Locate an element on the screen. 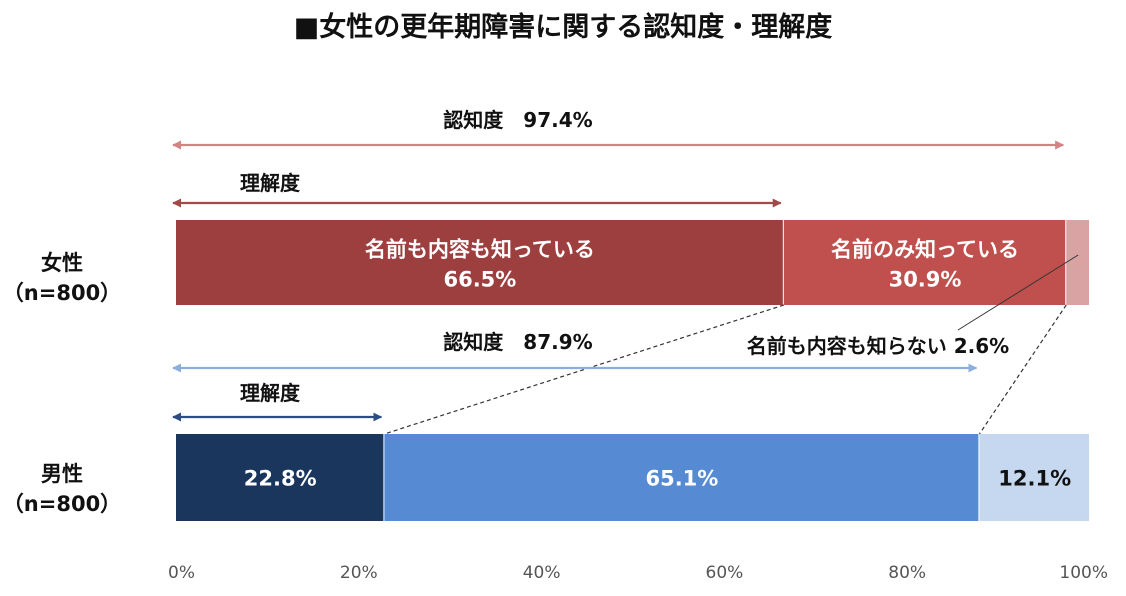  bar-label-value: 65.1% is located at coordinates (681, 479).